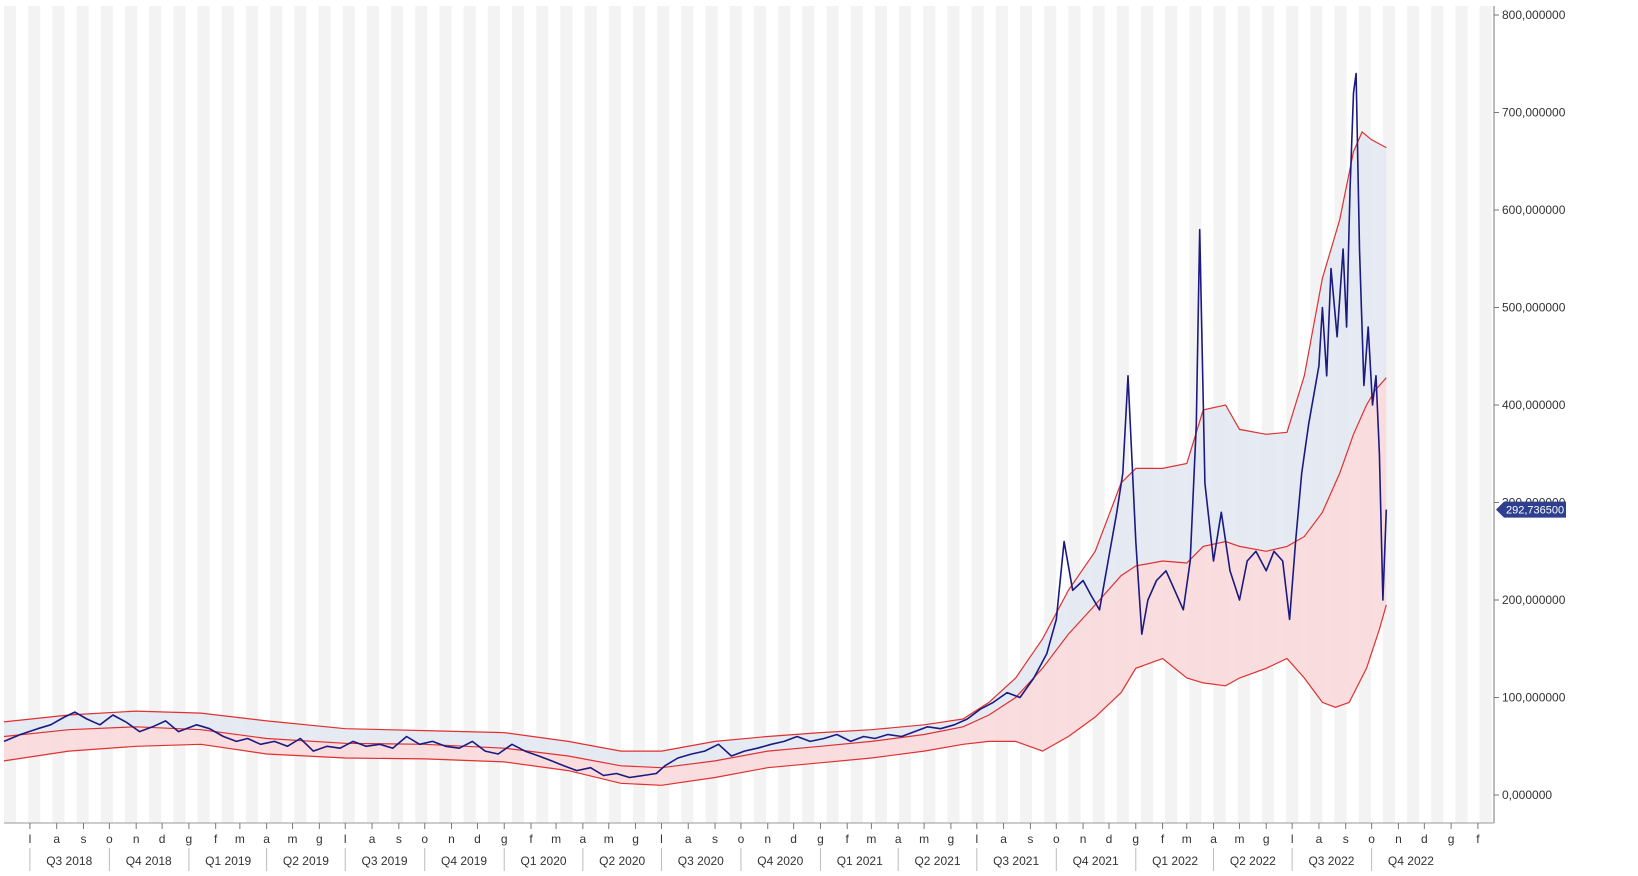 This screenshot has width=1638, height=876. I want to click on x-quarter-label: Q3 2022, so click(1331, 861).